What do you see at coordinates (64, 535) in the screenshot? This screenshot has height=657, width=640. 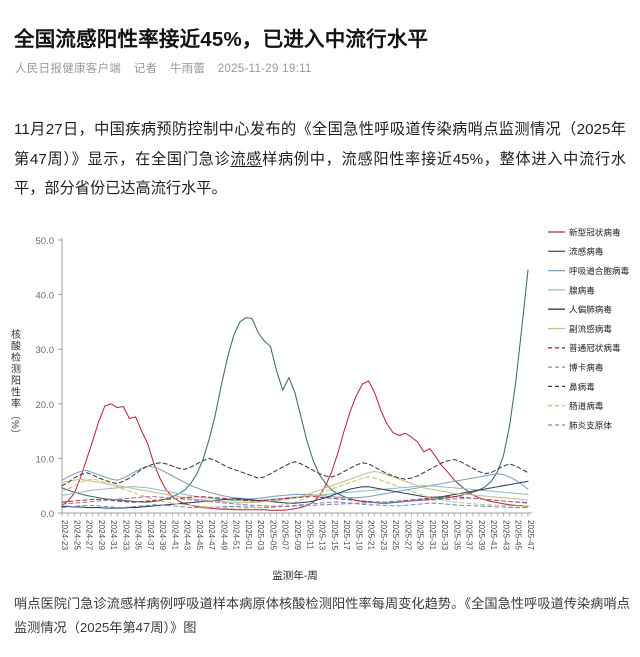 I see `x-axis-tick-label: 2024-23` at bounding box center [64, 535].